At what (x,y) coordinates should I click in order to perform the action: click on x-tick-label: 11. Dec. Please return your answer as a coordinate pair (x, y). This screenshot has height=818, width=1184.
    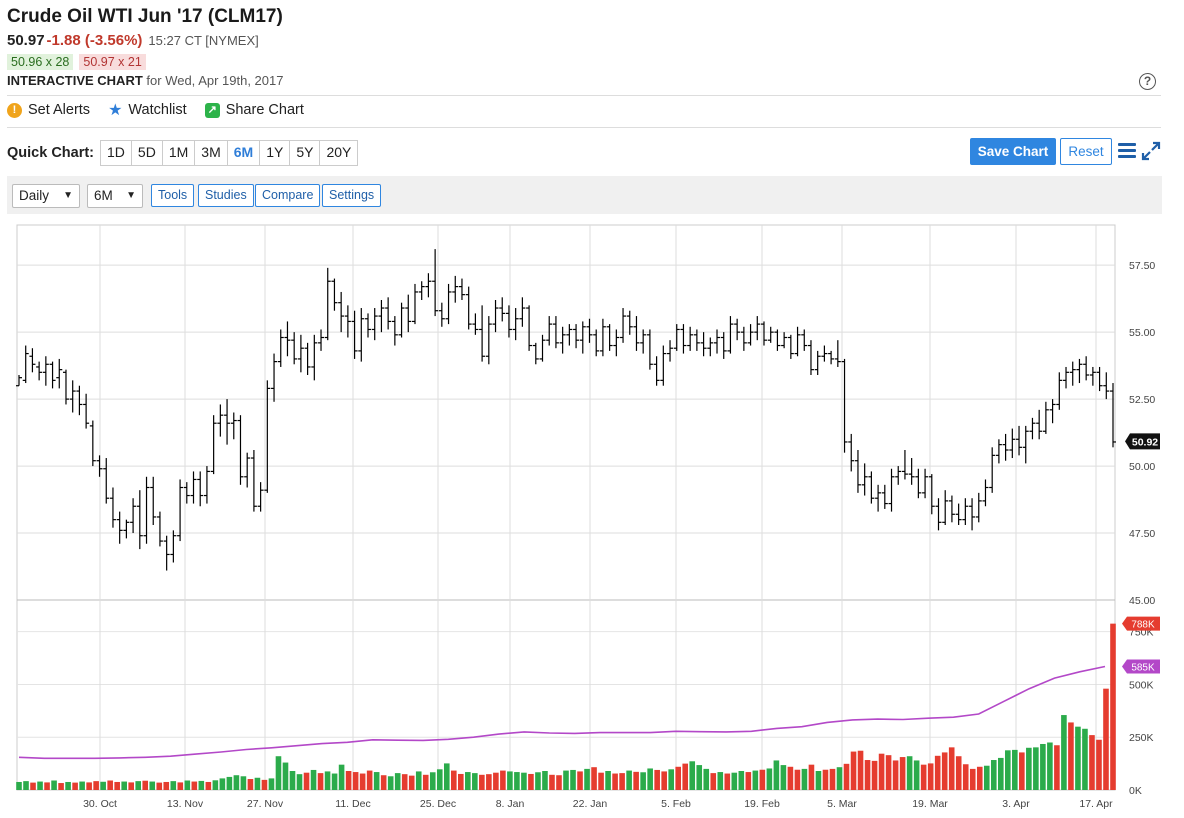
    Looking at the image, I should click on (352, 804).